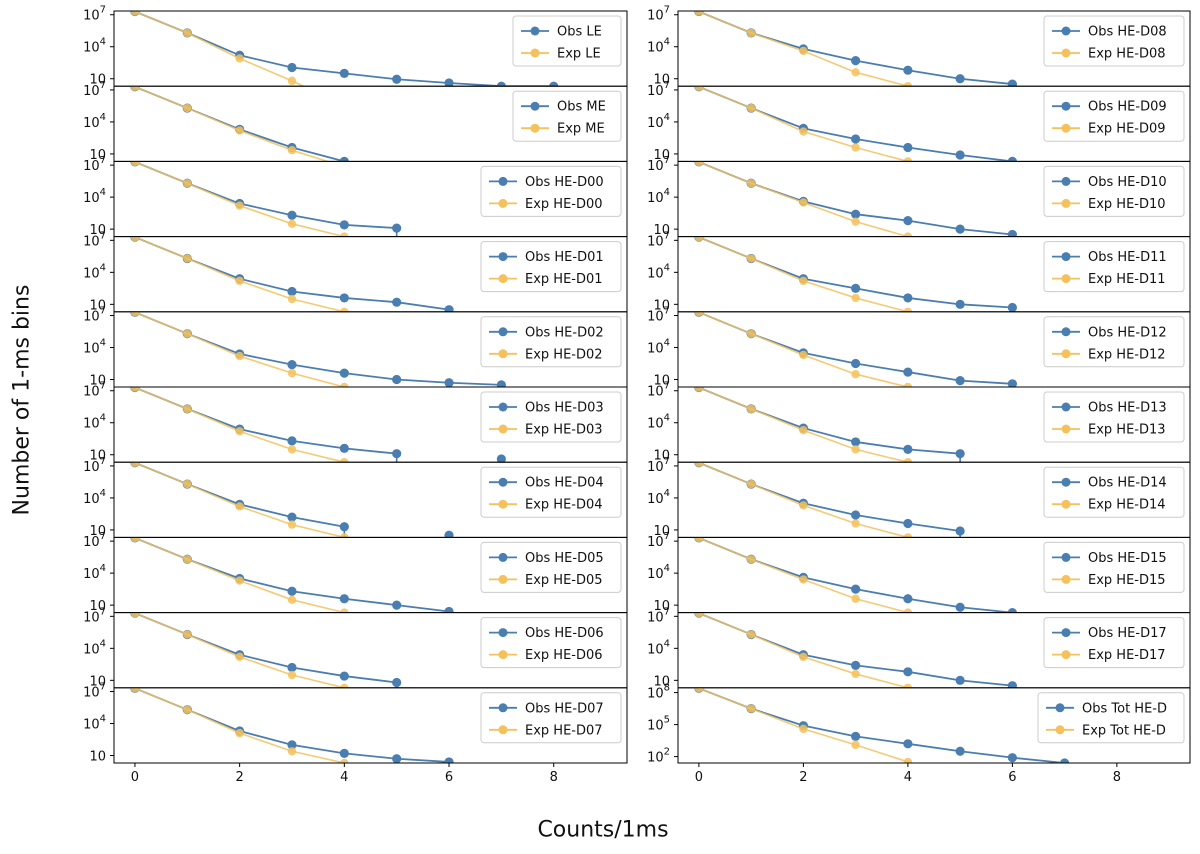  What do you see at coordinates (564, 182) in the screenshot?
I see `legend-label: Obs HE-D00` at bounding box center [564, 182].